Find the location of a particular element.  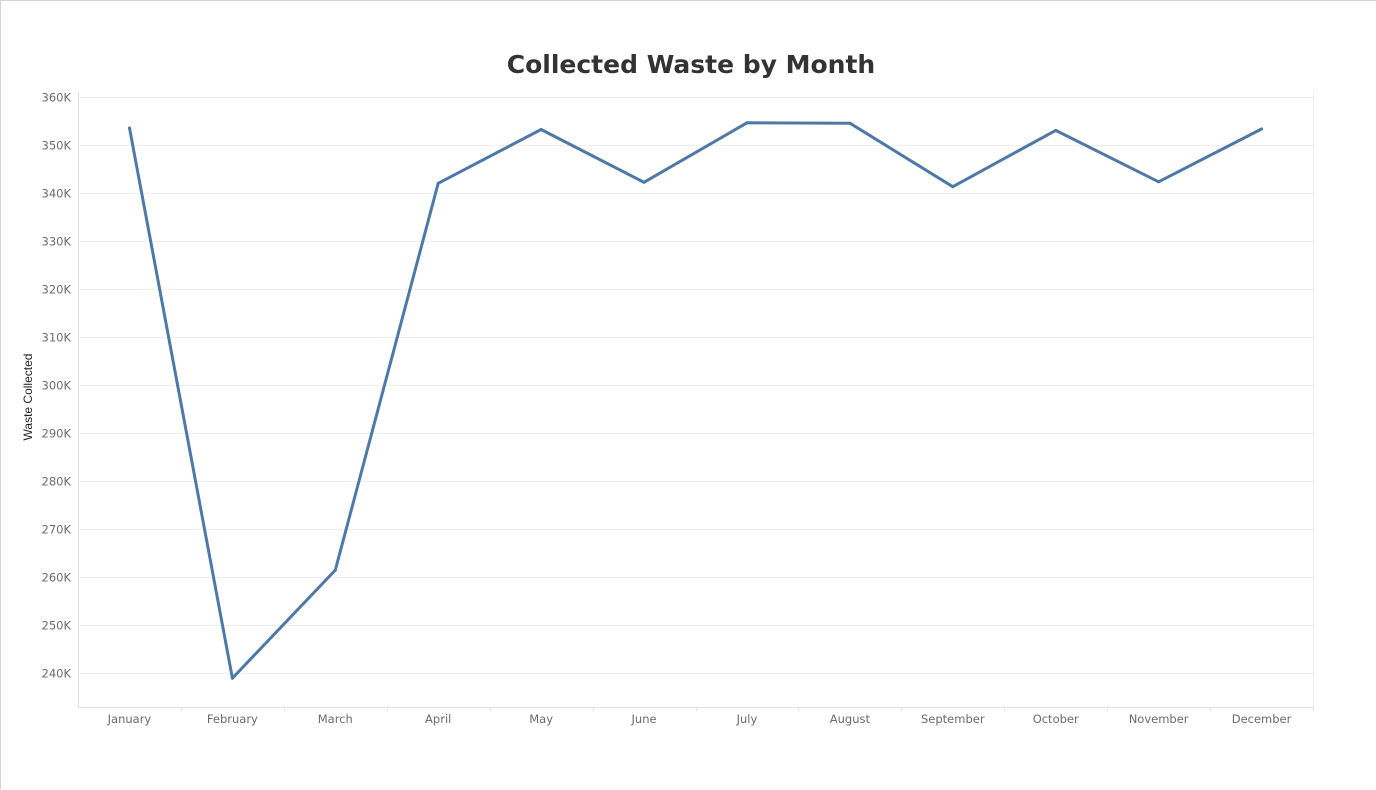

y-tick-label: 260K is located at coordinates (57, 578).